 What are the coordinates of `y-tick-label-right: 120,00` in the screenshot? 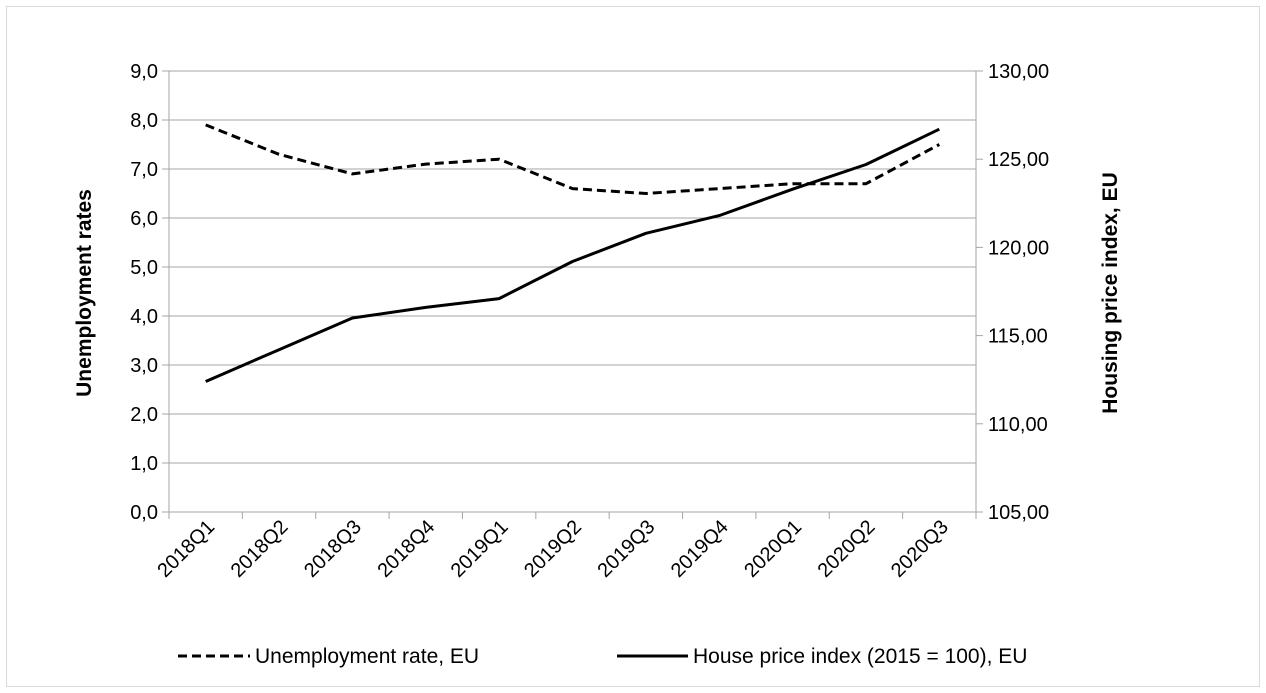 It's located at (1018, 248).